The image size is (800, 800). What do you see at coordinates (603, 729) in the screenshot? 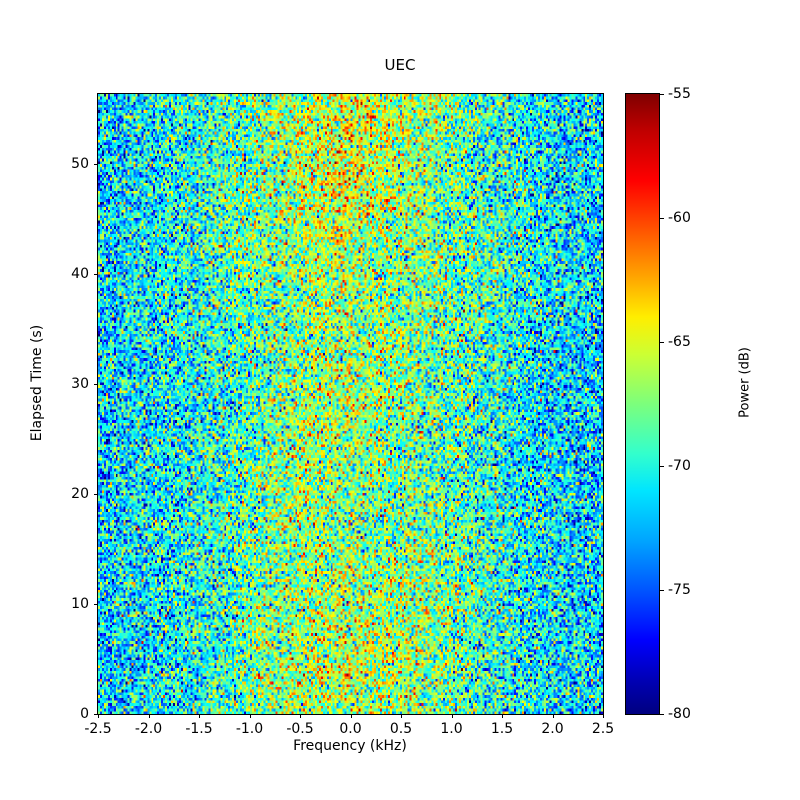
I see `x-tick-label: 2.5` at bounding box center [603, 729].